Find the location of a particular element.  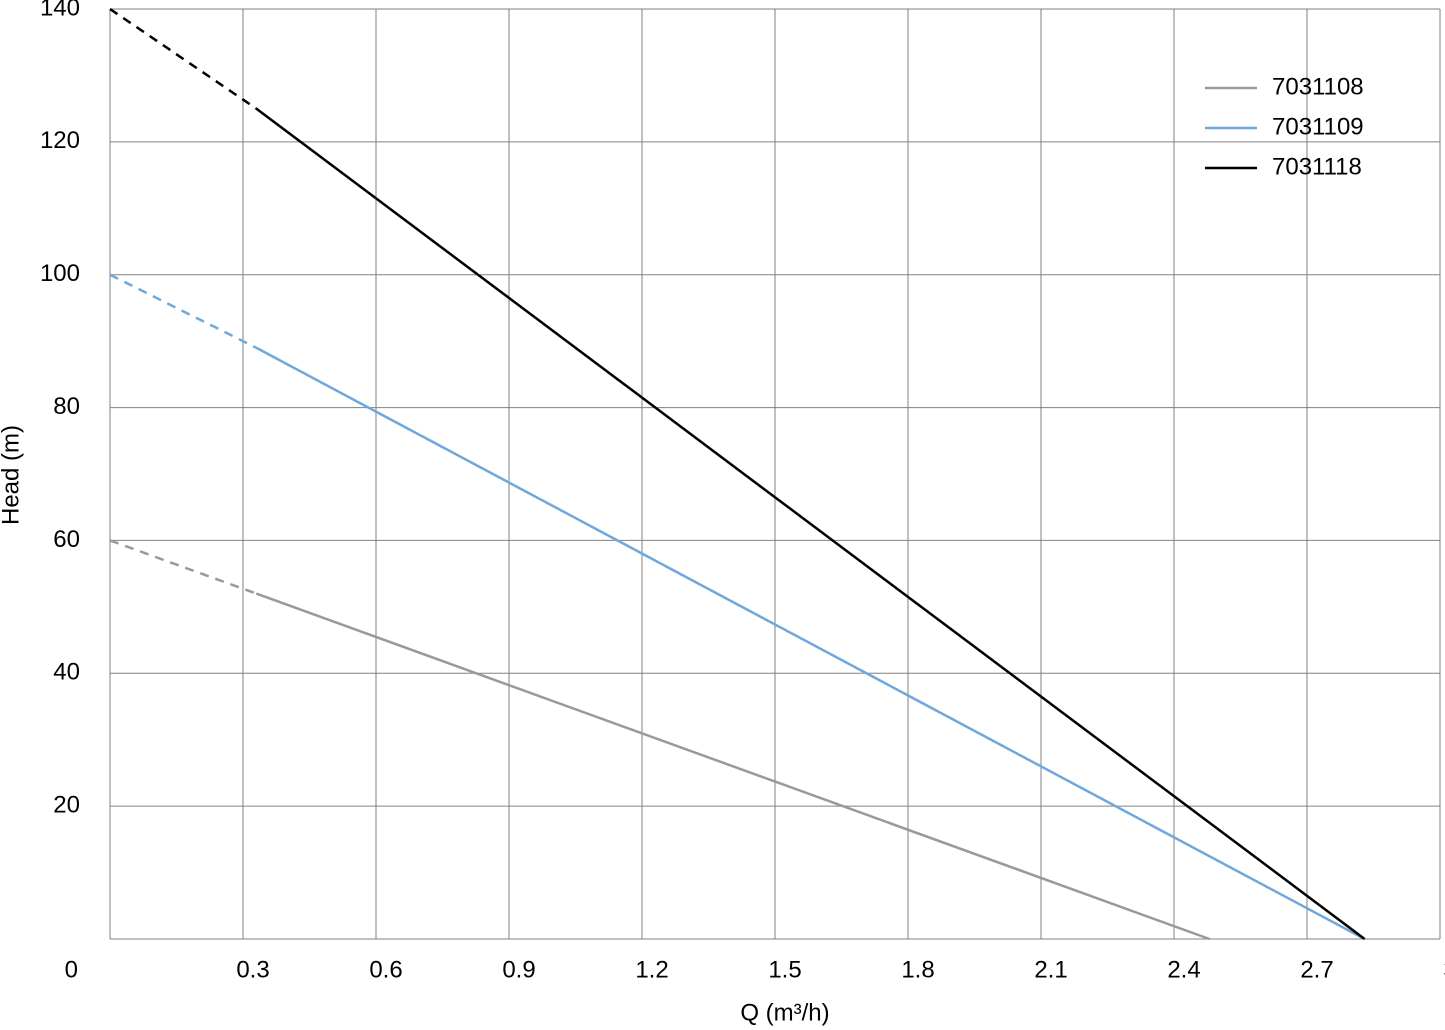

x-tick-label: 0 is located at coordinates (71, 969).